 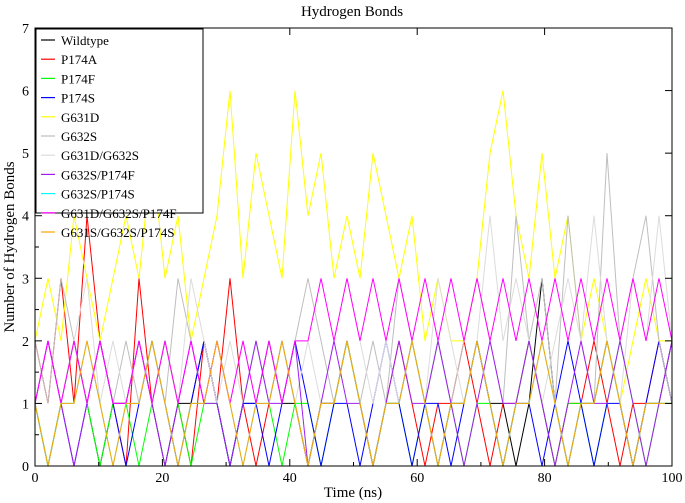 What do you see at coordinates (79, 136) in the screenshot?
I see `legend-label-5: G632S` at bounding box center [79, 136].